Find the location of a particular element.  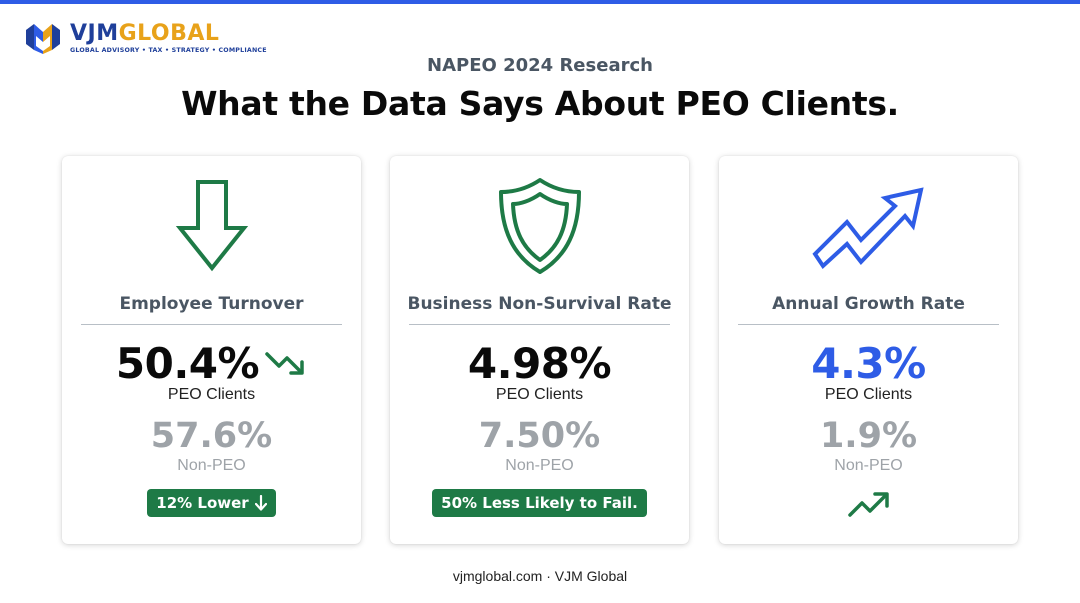

peo-value: 50.4% is located at coordinates (187, 363).